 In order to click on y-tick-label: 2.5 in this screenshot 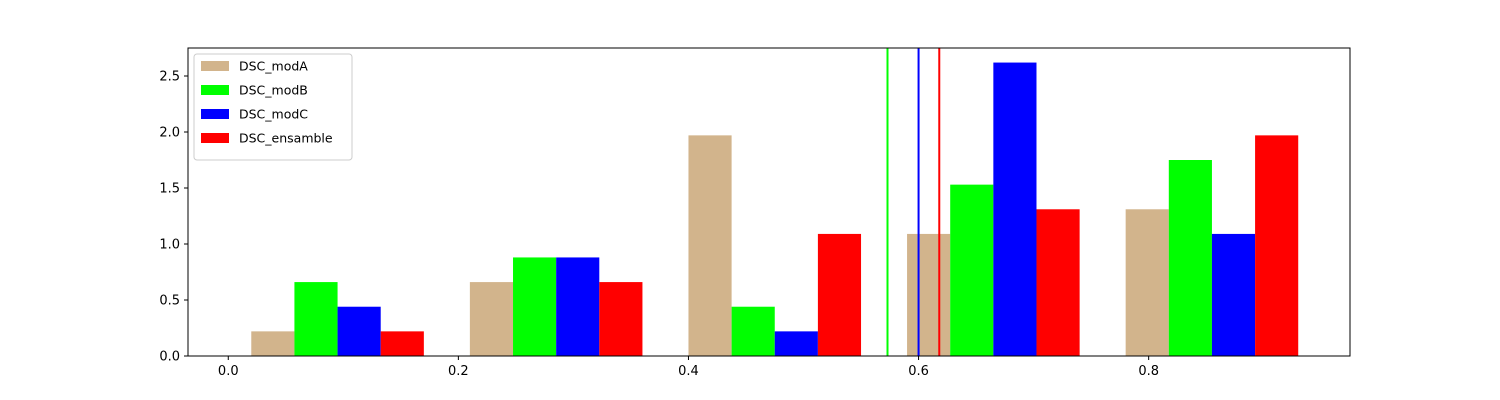, I will do `click(169, 77)`.